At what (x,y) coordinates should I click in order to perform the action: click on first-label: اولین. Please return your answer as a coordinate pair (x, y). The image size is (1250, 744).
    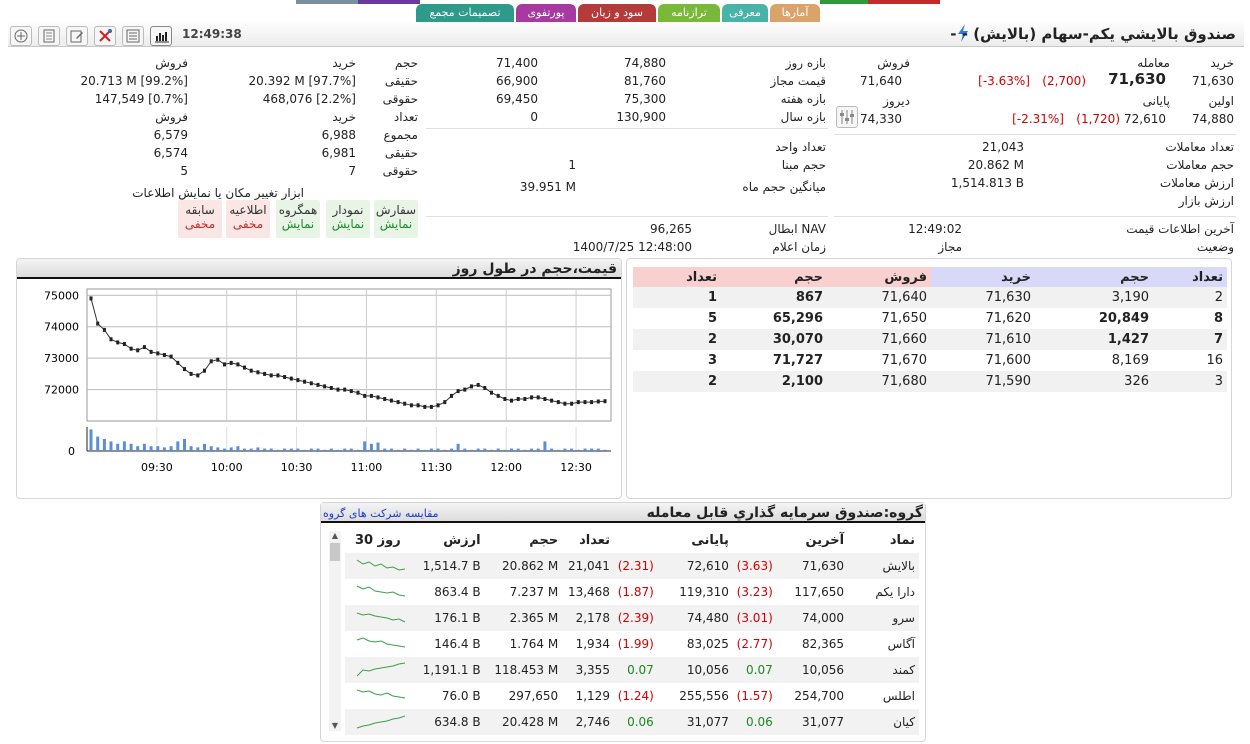
    Looking at the image, I should click on (1221, 101).